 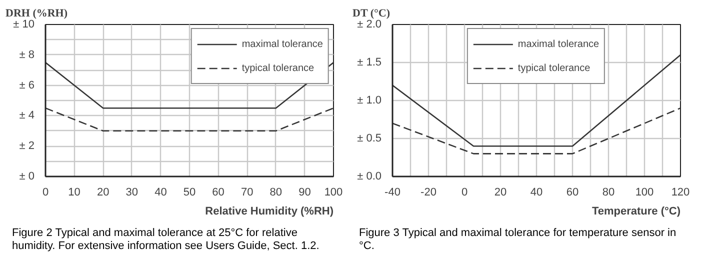 What do you see at coordinates (247, 192) in the screenshot?
I see `x-tick-label: 70` at bounding box center [247, 192].